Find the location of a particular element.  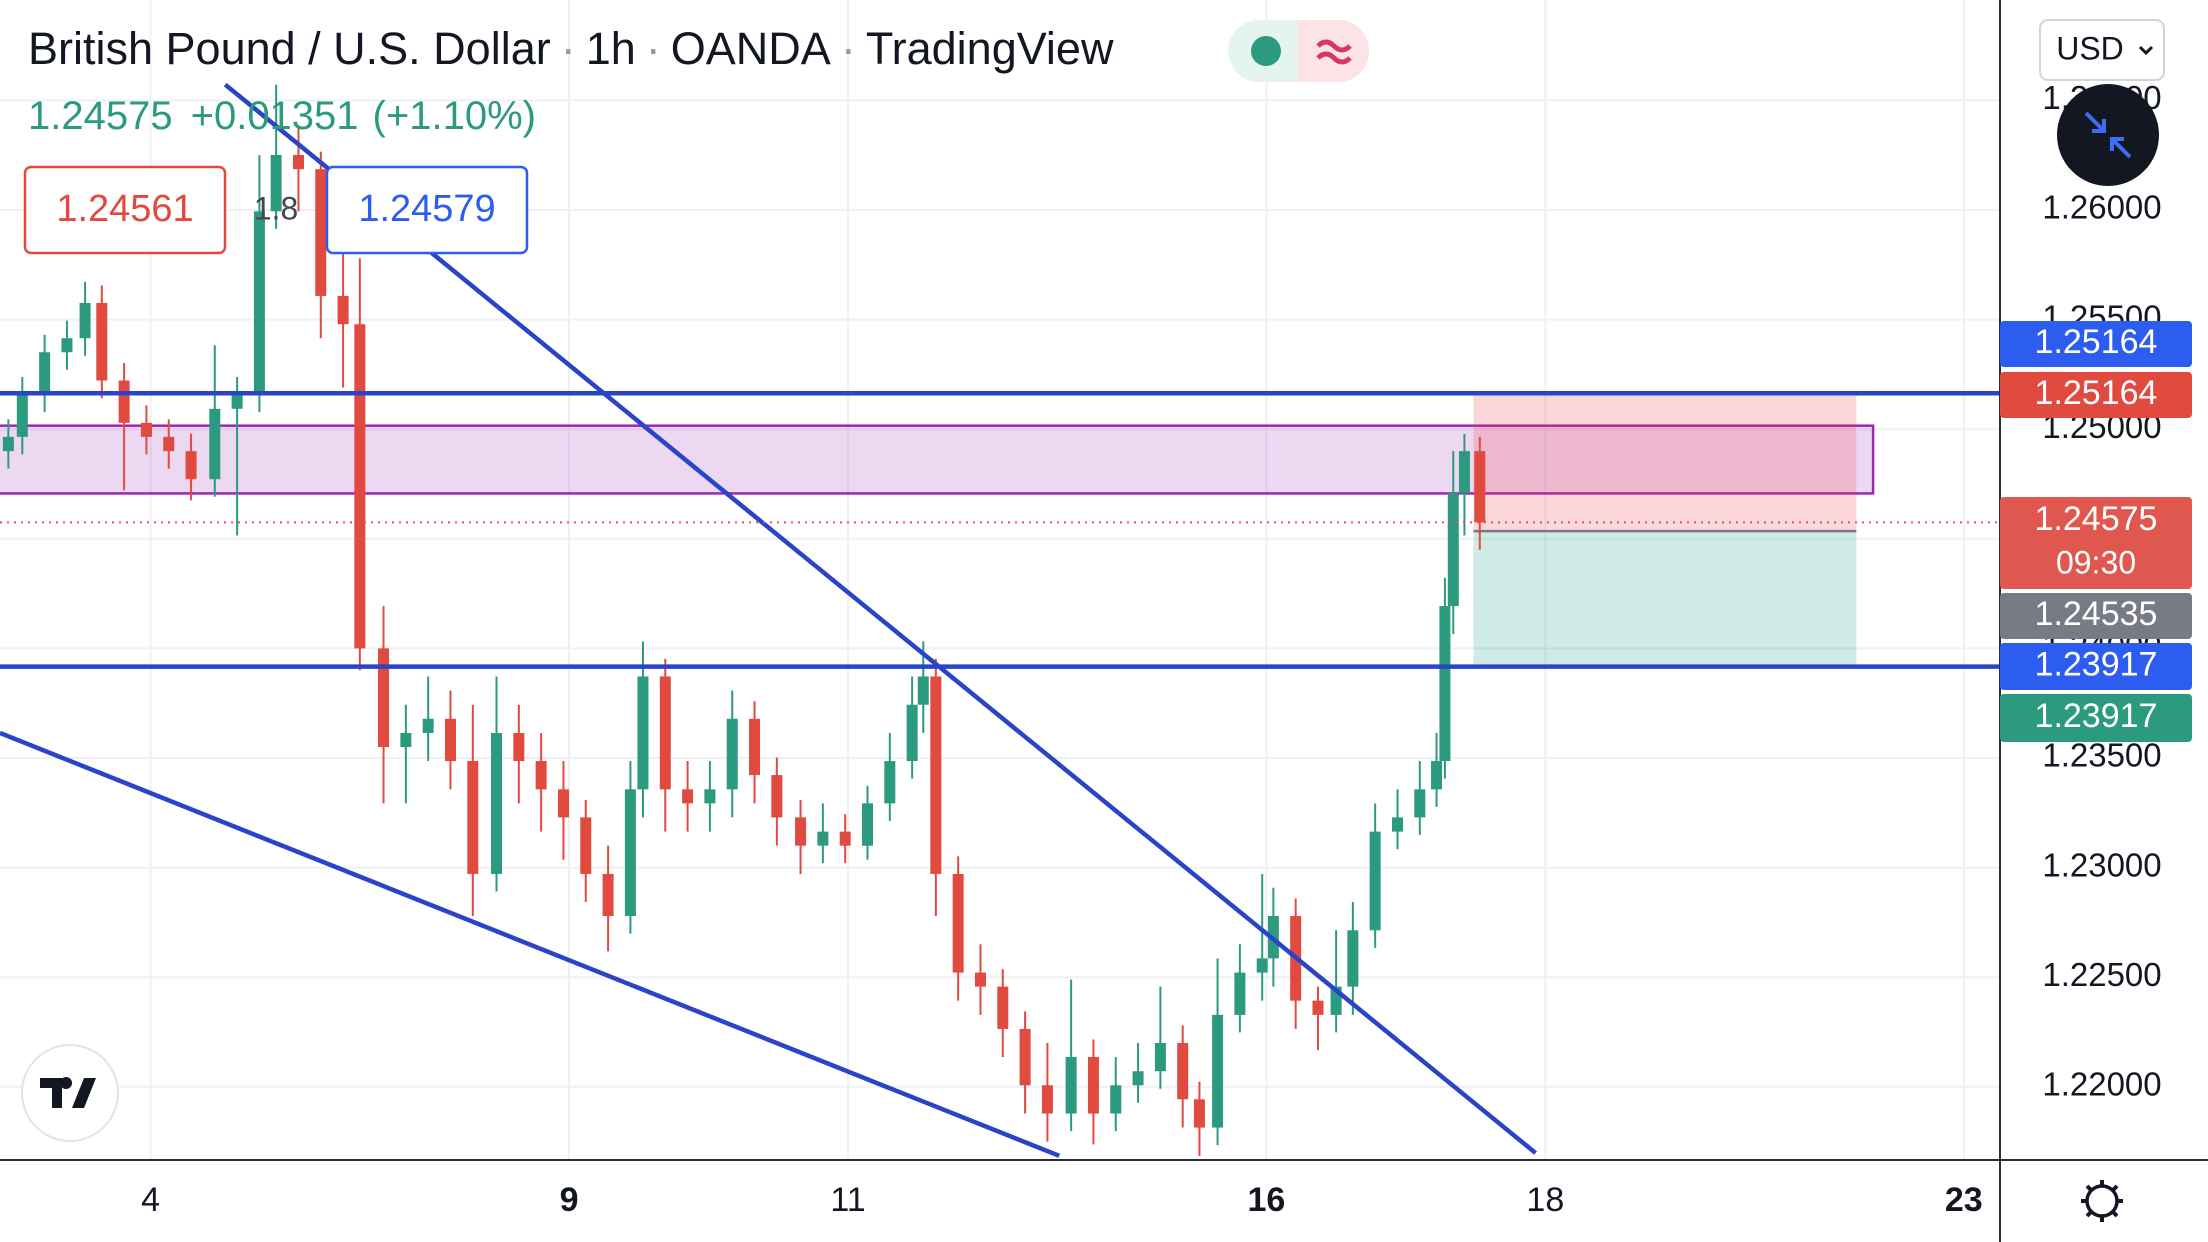

logo-button is located at coordinates (70, 1093).